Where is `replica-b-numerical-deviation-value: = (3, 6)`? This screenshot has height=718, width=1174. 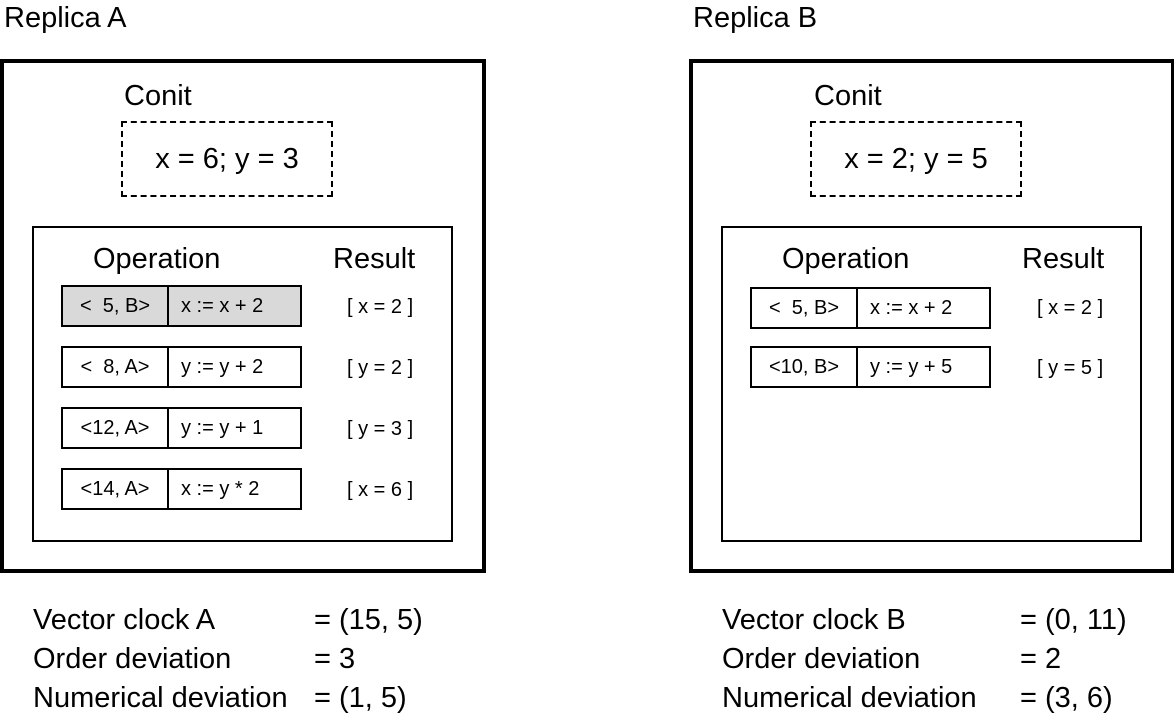
replica-b-numerical-deviation-value: = (3, 6) is located at coordinates (1066, 698).